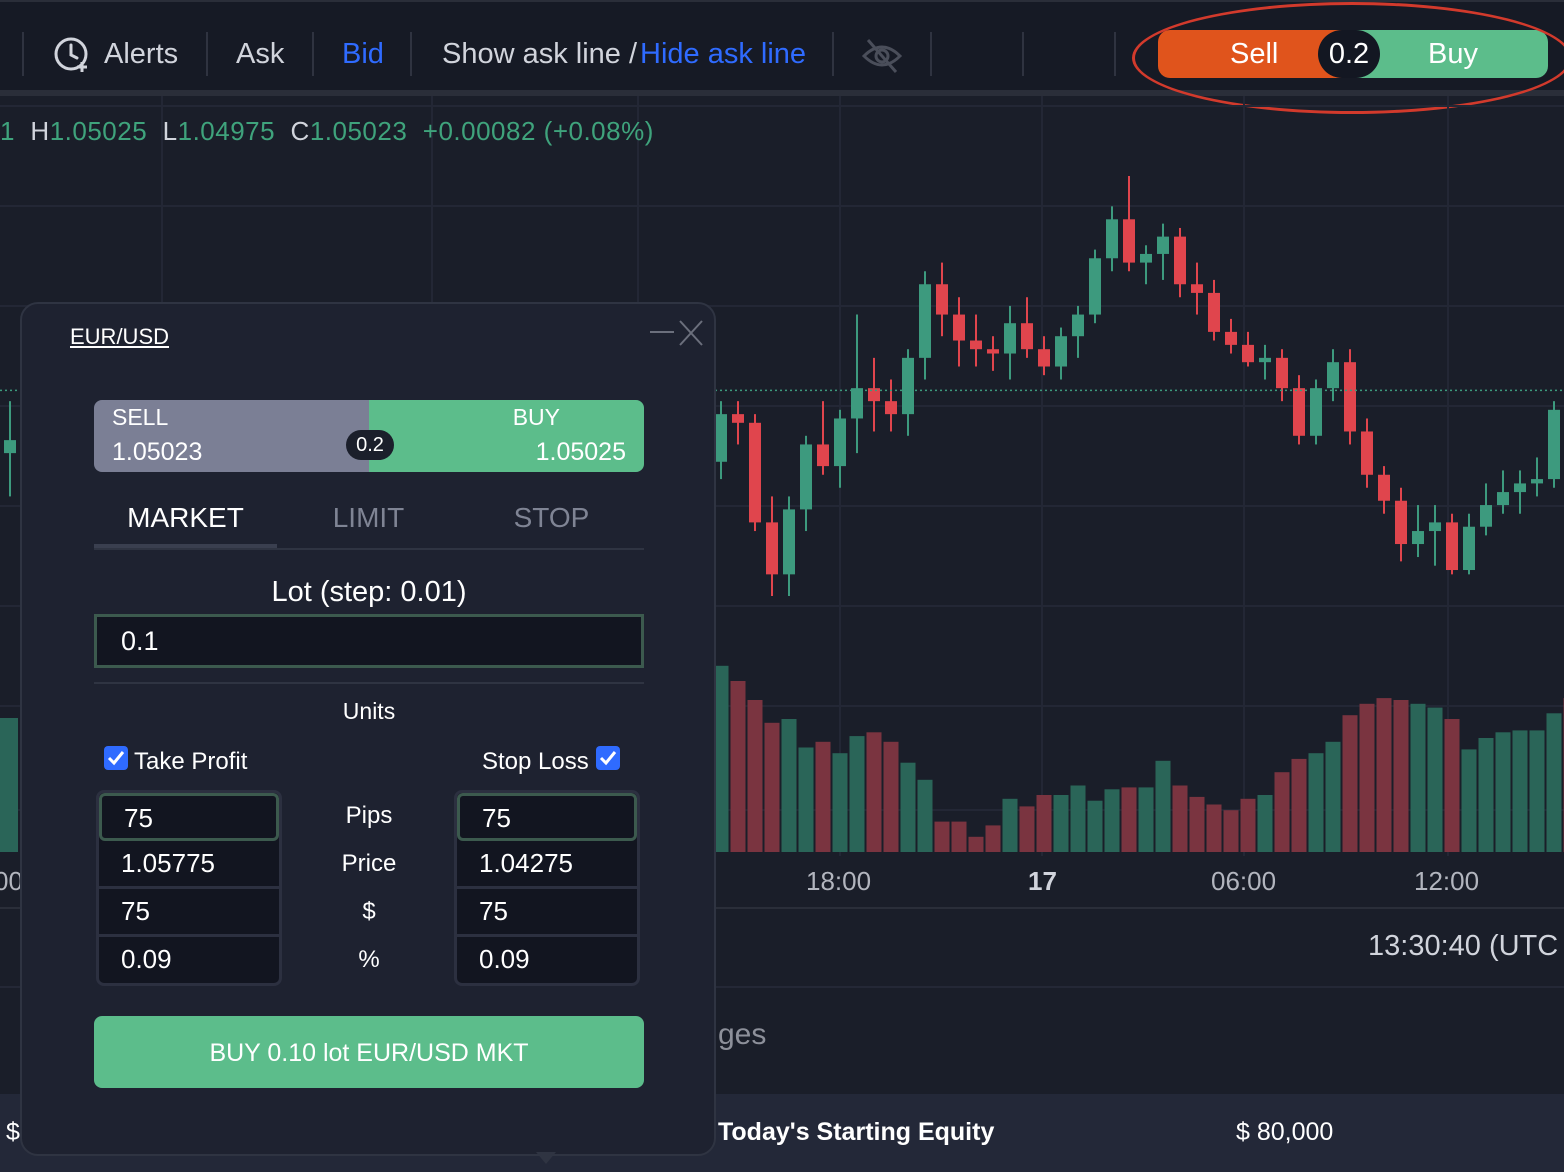 The image size is (1564, 1172). What do you see at coordinates (506, 436) in the screenshot?
I see `buy-side-button` at bounding box center [506, 436].